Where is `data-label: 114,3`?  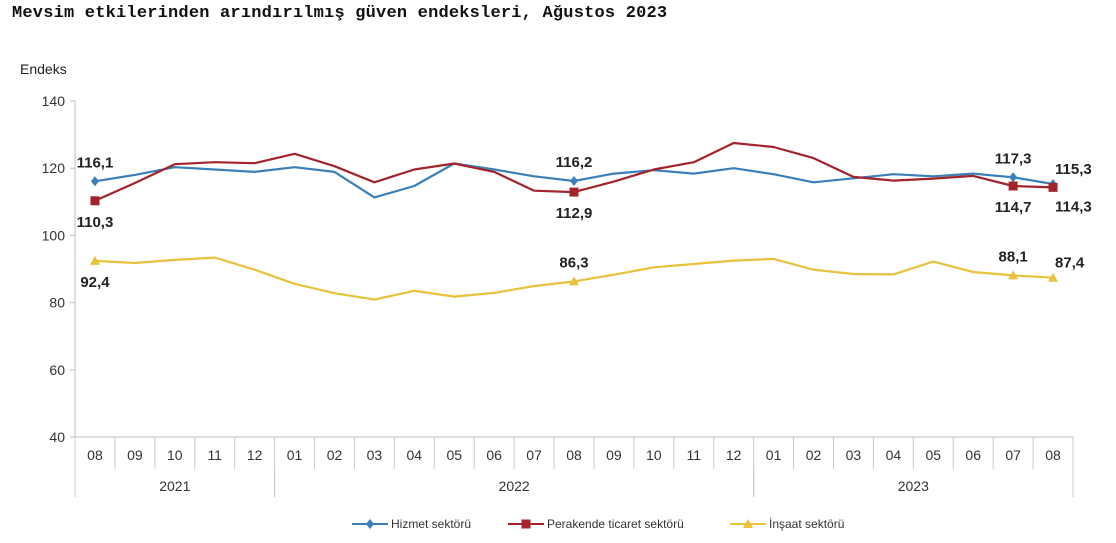 data-label: 114,3 is located at coordinates (1073, 206).